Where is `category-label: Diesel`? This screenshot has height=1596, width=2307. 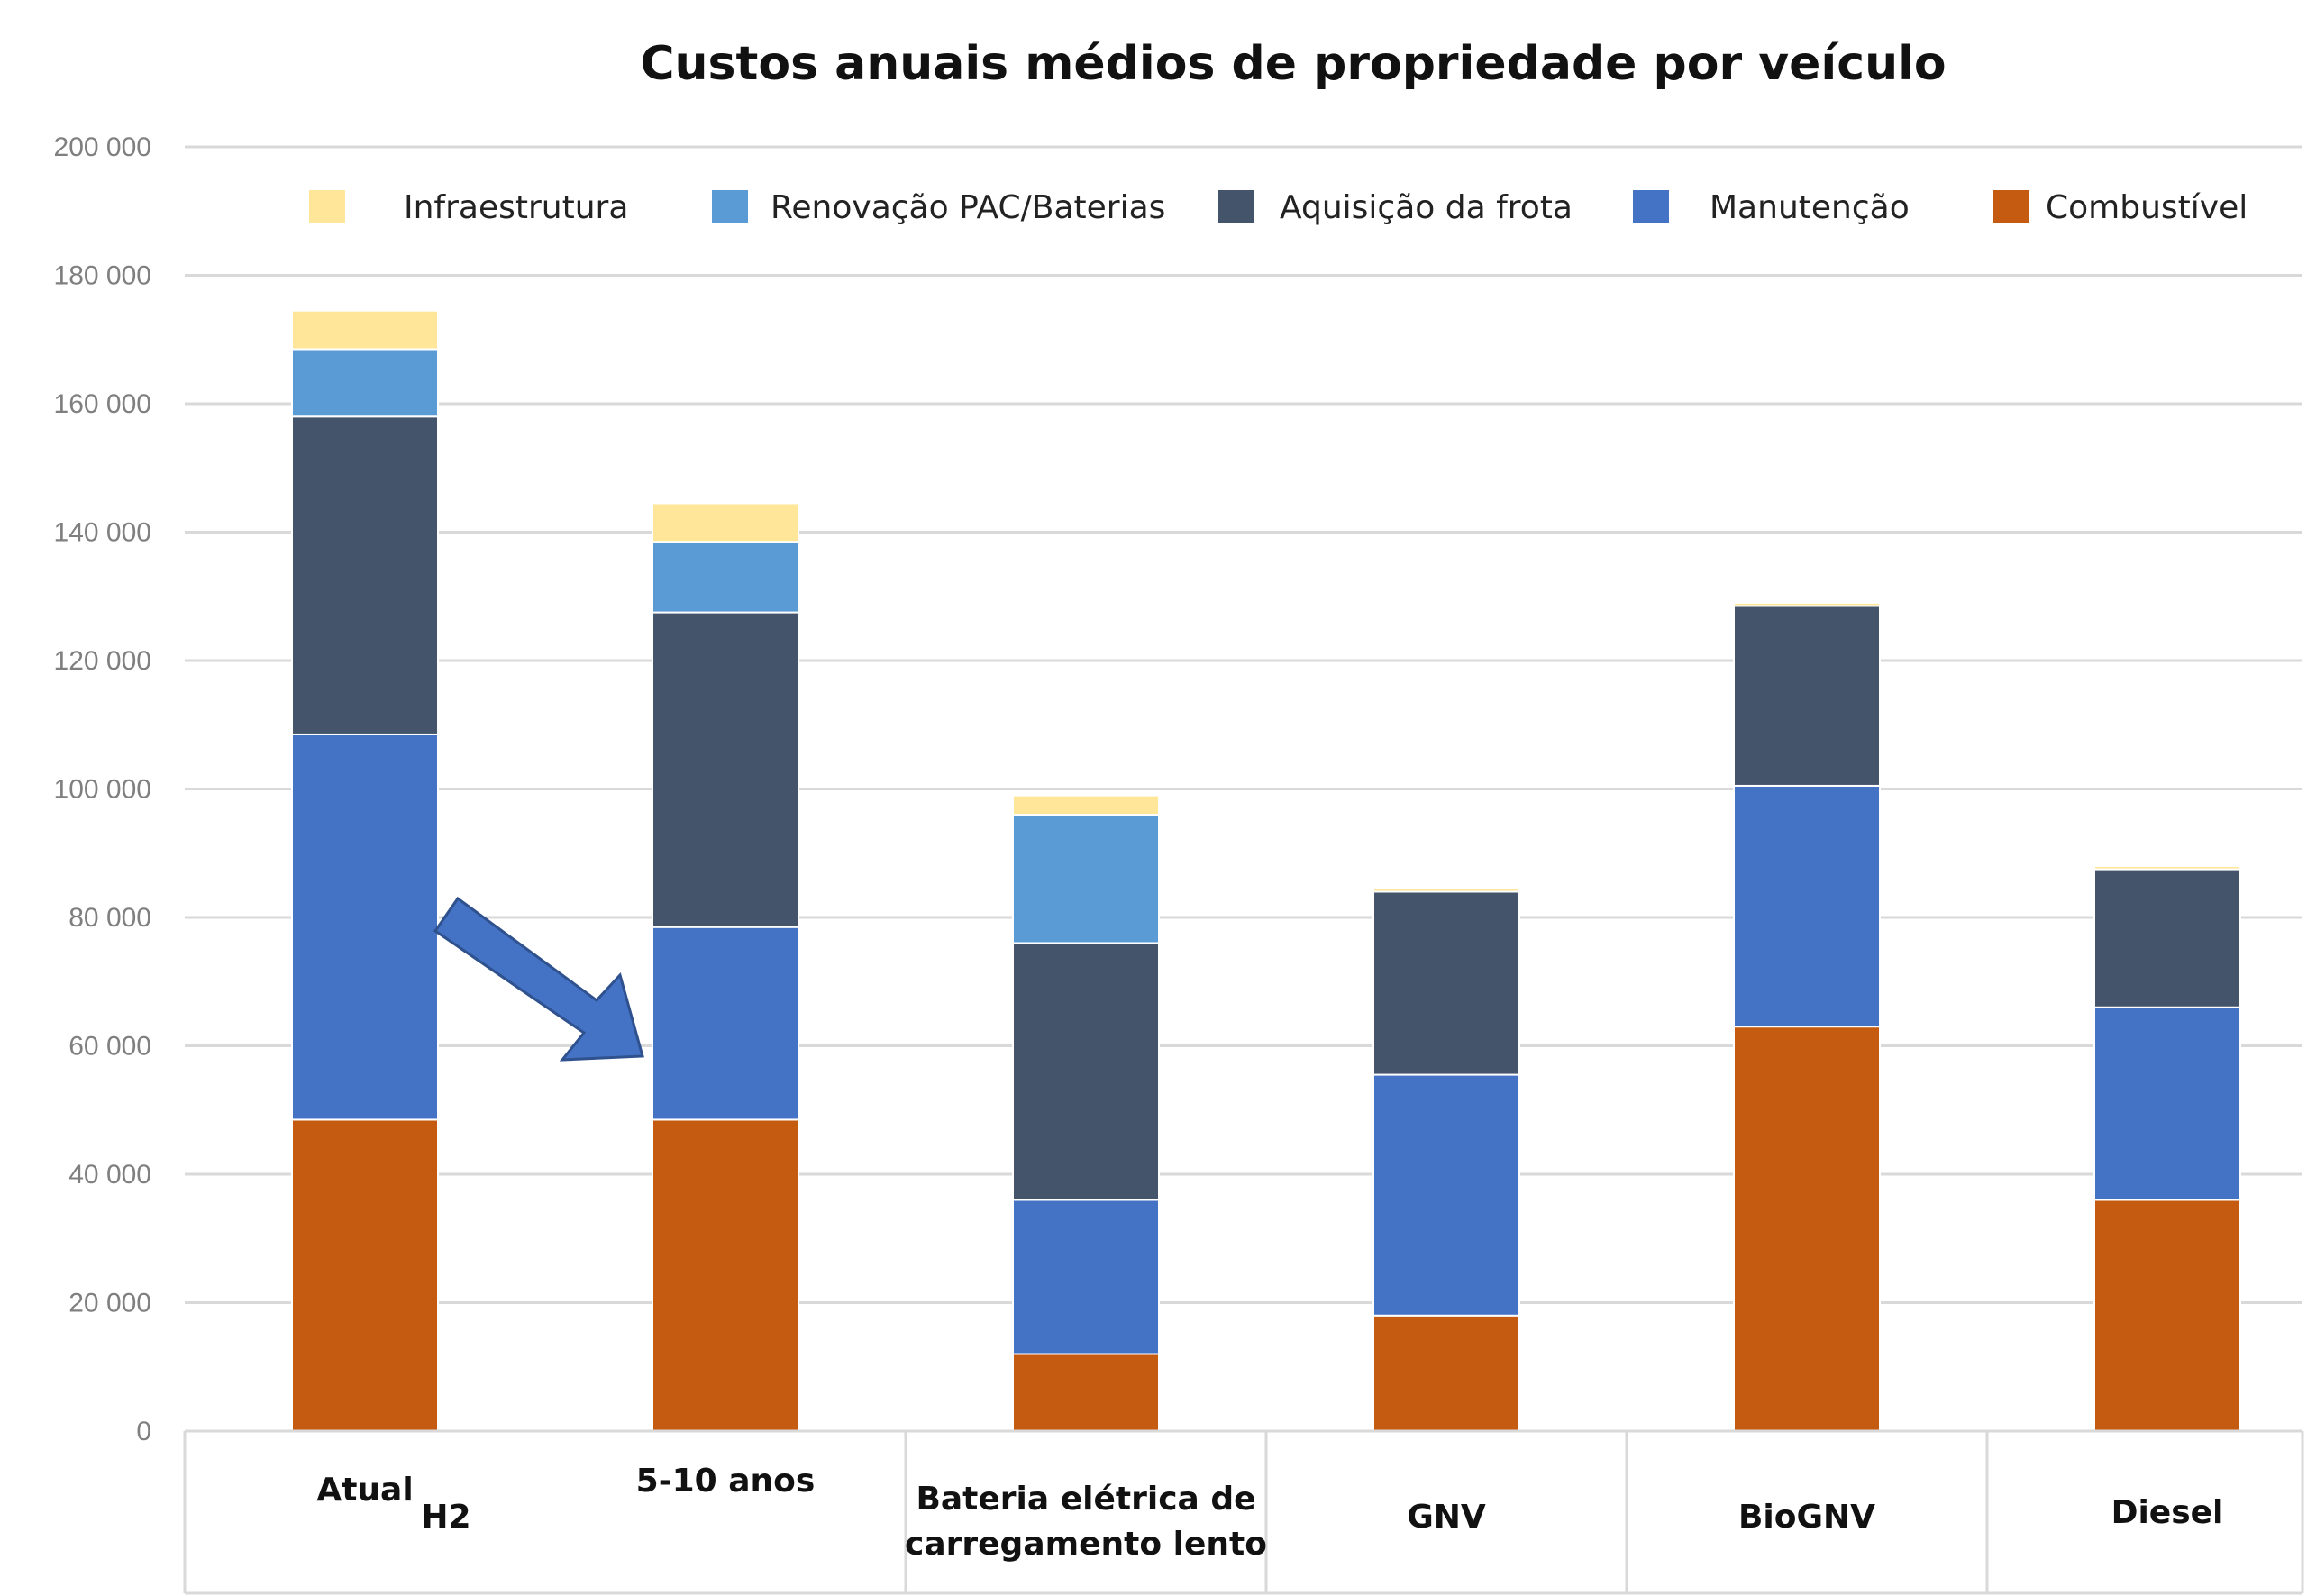 category-label: Diesel is located at coordinates (2167, 1512).